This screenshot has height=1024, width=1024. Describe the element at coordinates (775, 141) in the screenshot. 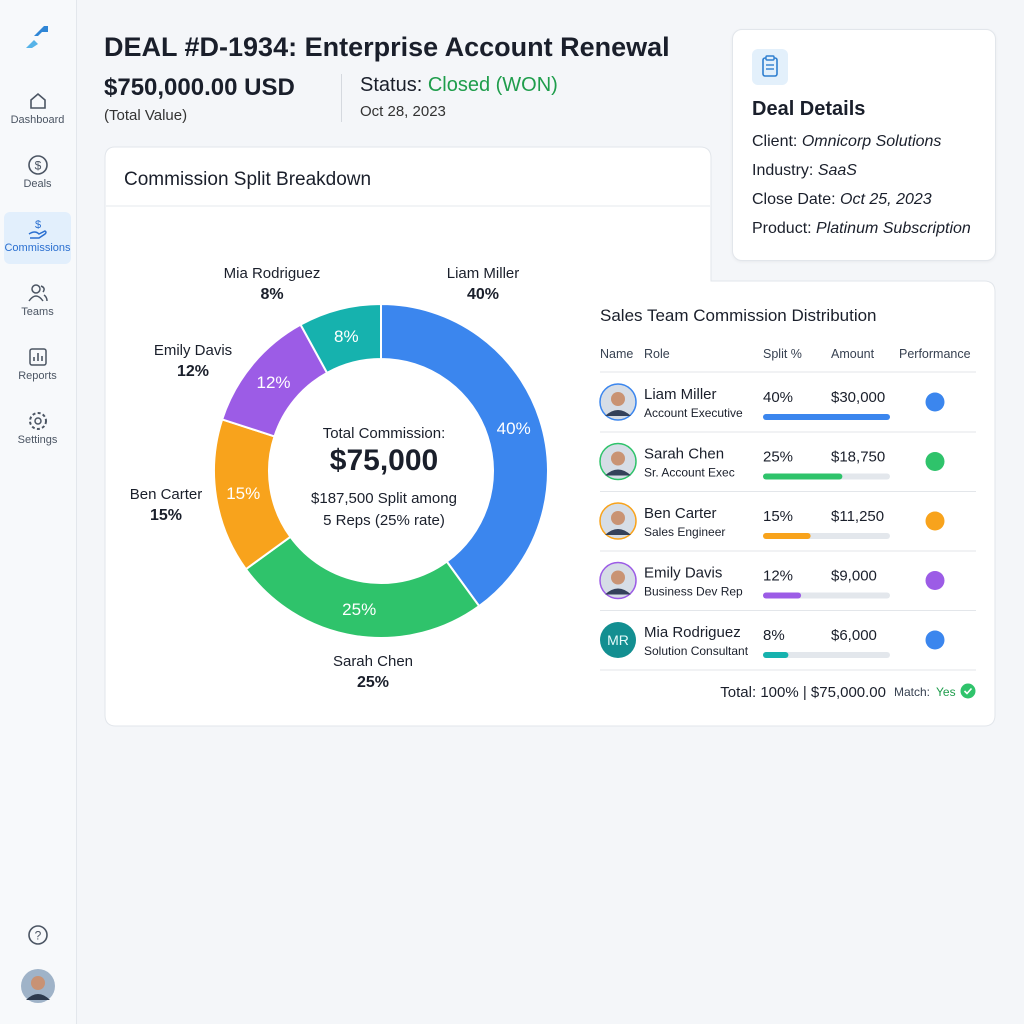

I see `detail-label: Client:` at that location.